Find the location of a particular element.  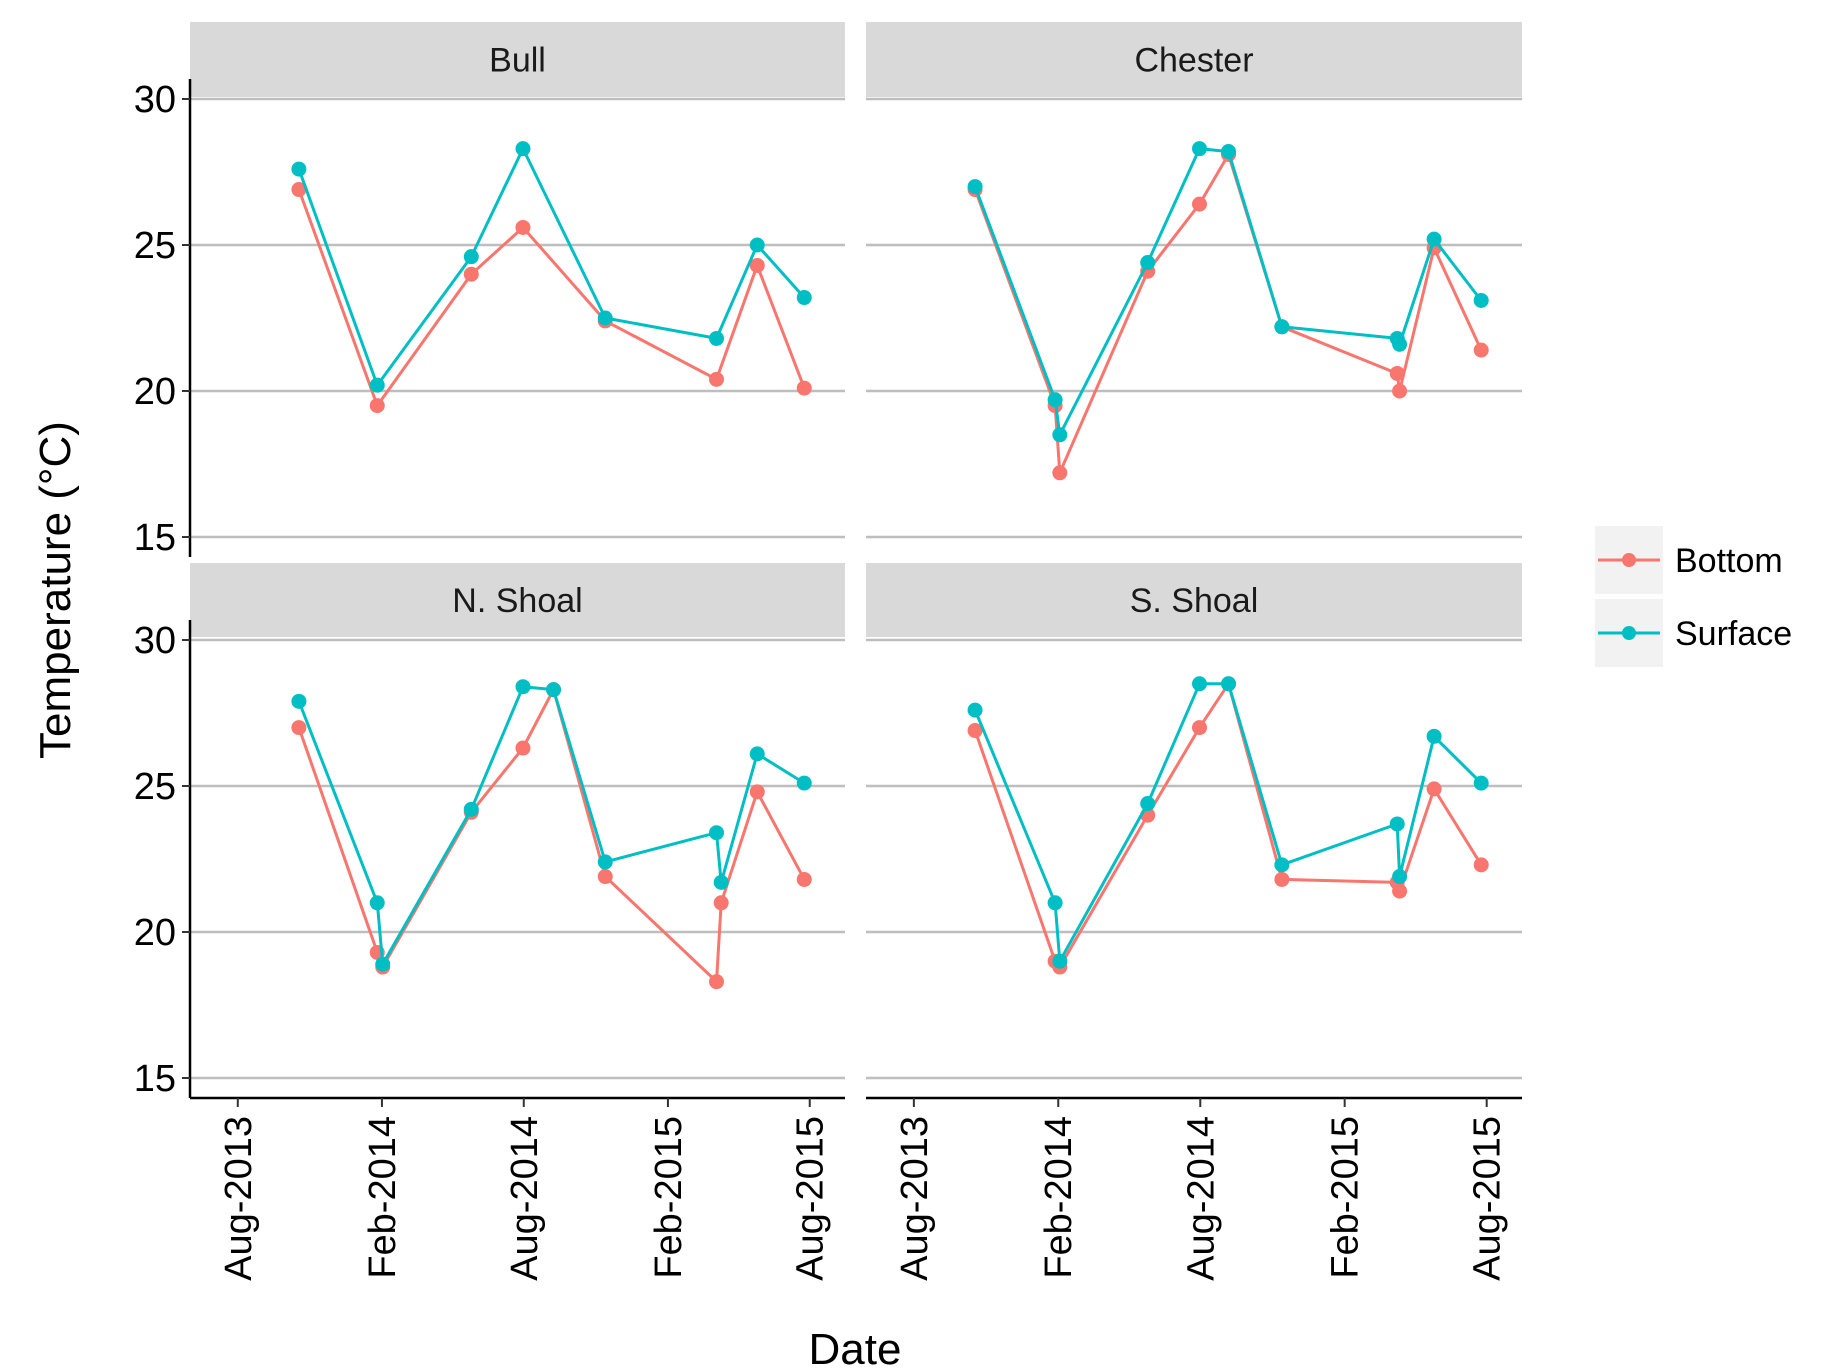

y-tick-label-bull: 20 is located at coordinates (155, 392).